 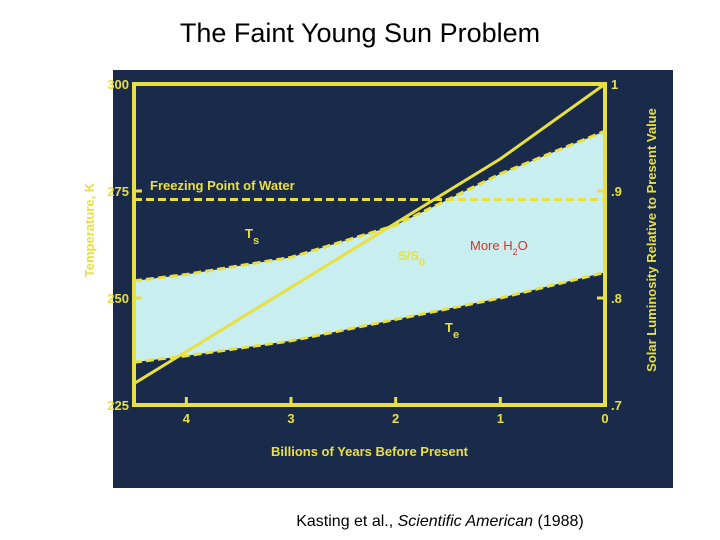 What do you see at coordinates (604, 418) in the screenshot?
I see `x-tick-label: 0` at bounding box center [604, 418].